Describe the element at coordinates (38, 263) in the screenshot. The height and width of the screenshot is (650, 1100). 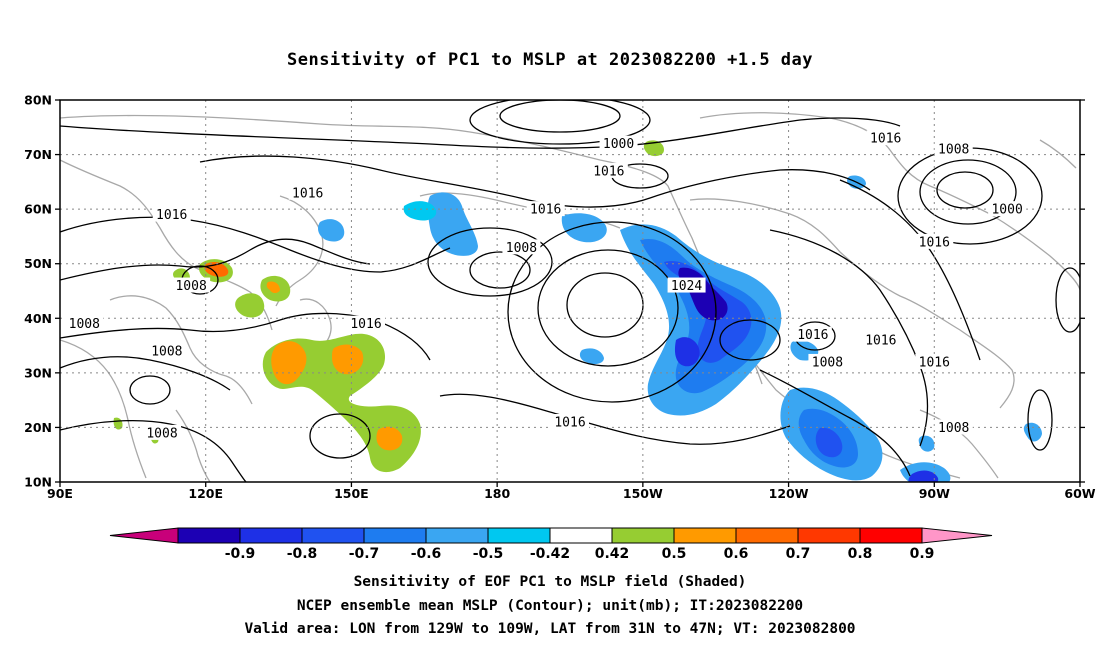
I see `lat-tick-label: 50N` at that location.